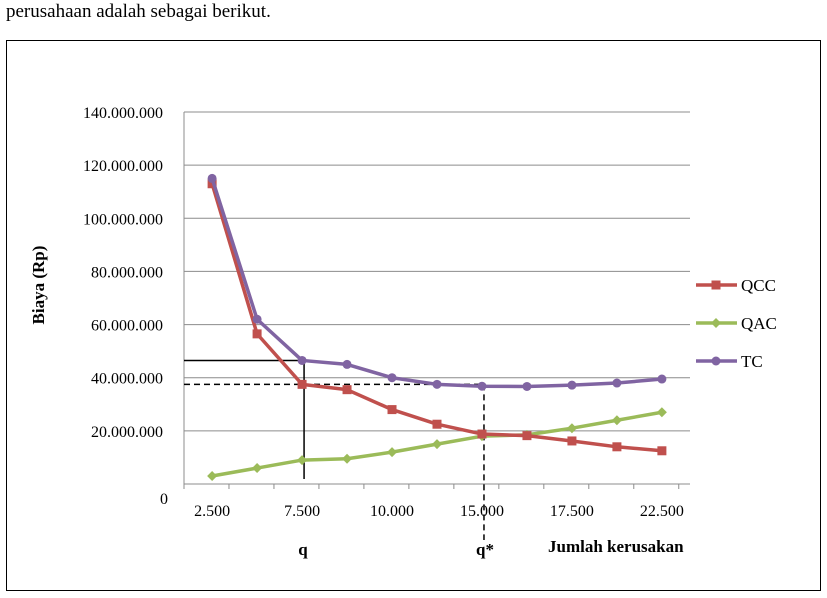 This screenshot has width=827, height=598. I want to click on y-tick-label: 20.000.000, so click(127, 432).